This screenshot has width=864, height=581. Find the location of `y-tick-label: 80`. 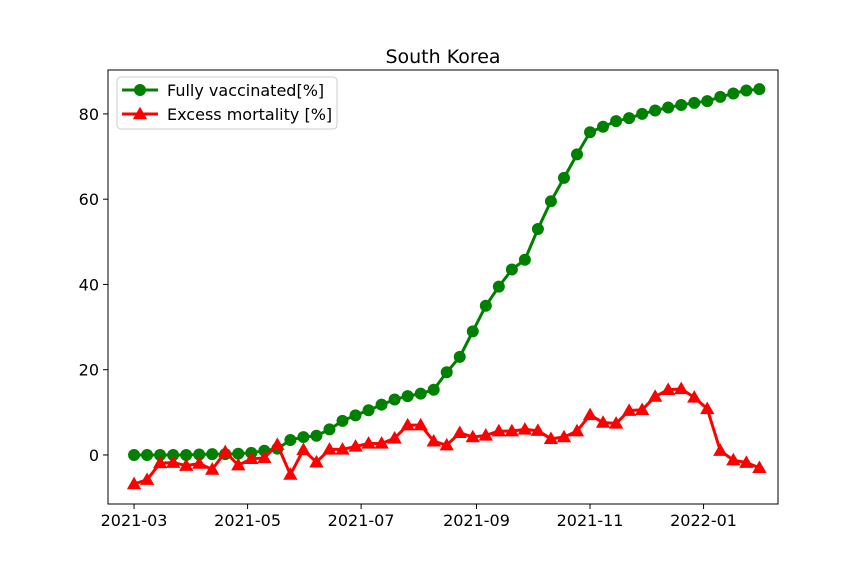

y-tick-label: 80 is located at coordinates (89, 114).